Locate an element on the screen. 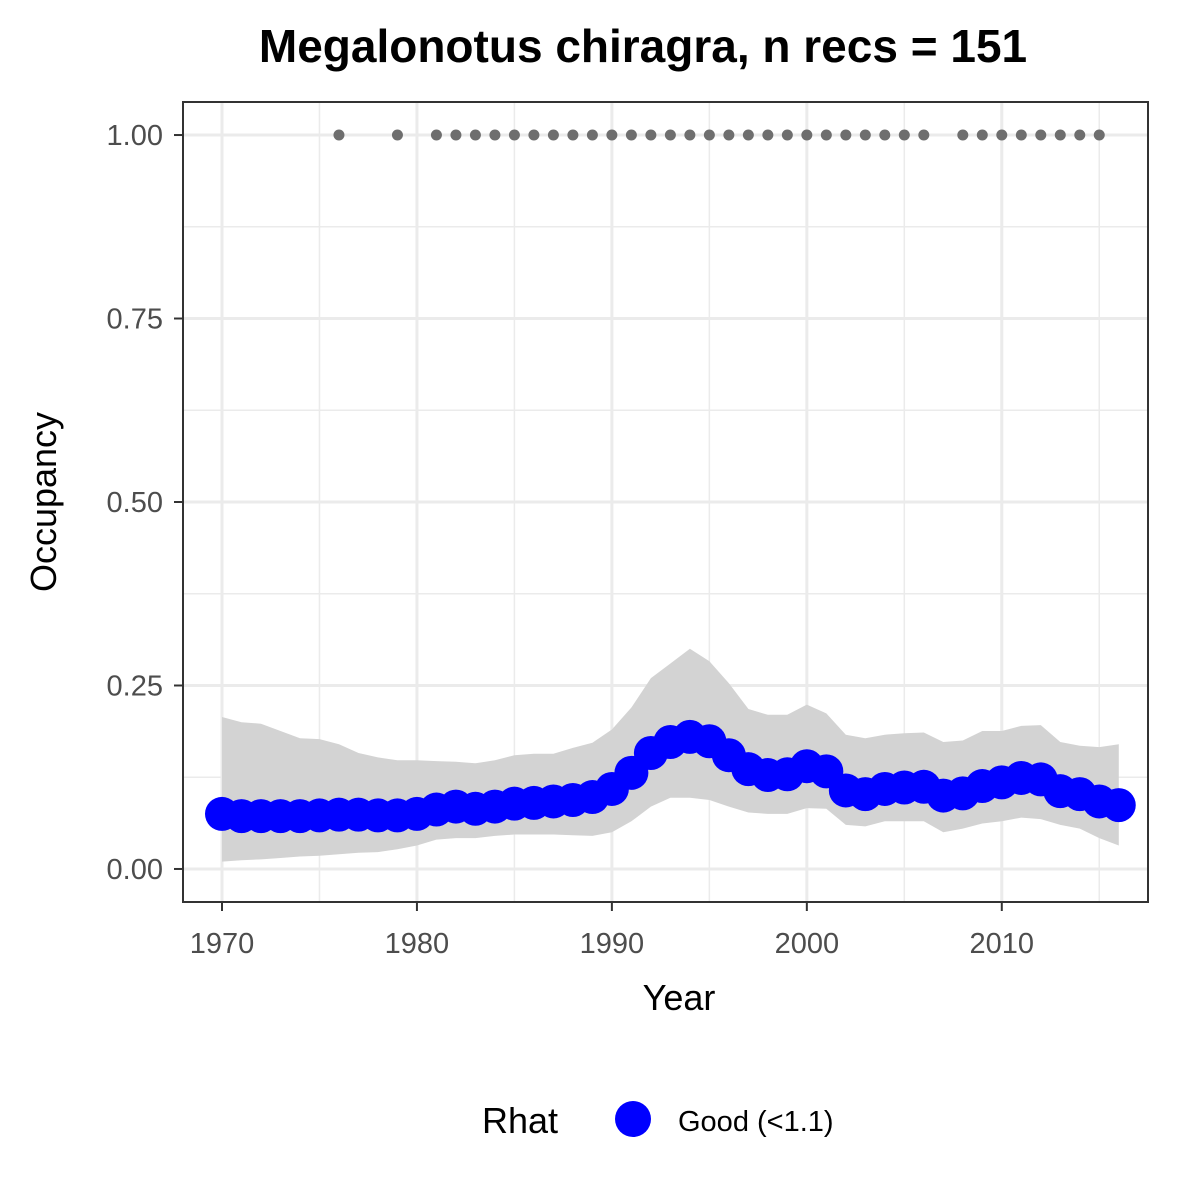 The width and height of the screenshot is (1200, 1200). x-tick-label: 2000 is located at coordinates (807, 944).